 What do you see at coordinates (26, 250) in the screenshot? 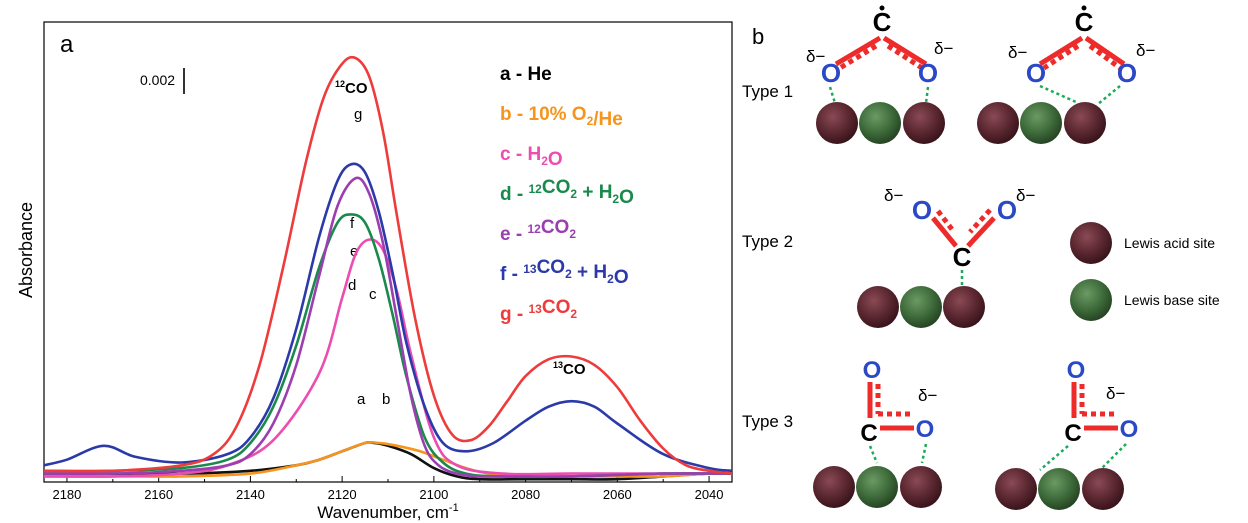
I see `y-axis-label: Absorbance` at bounding box center [26, 250].